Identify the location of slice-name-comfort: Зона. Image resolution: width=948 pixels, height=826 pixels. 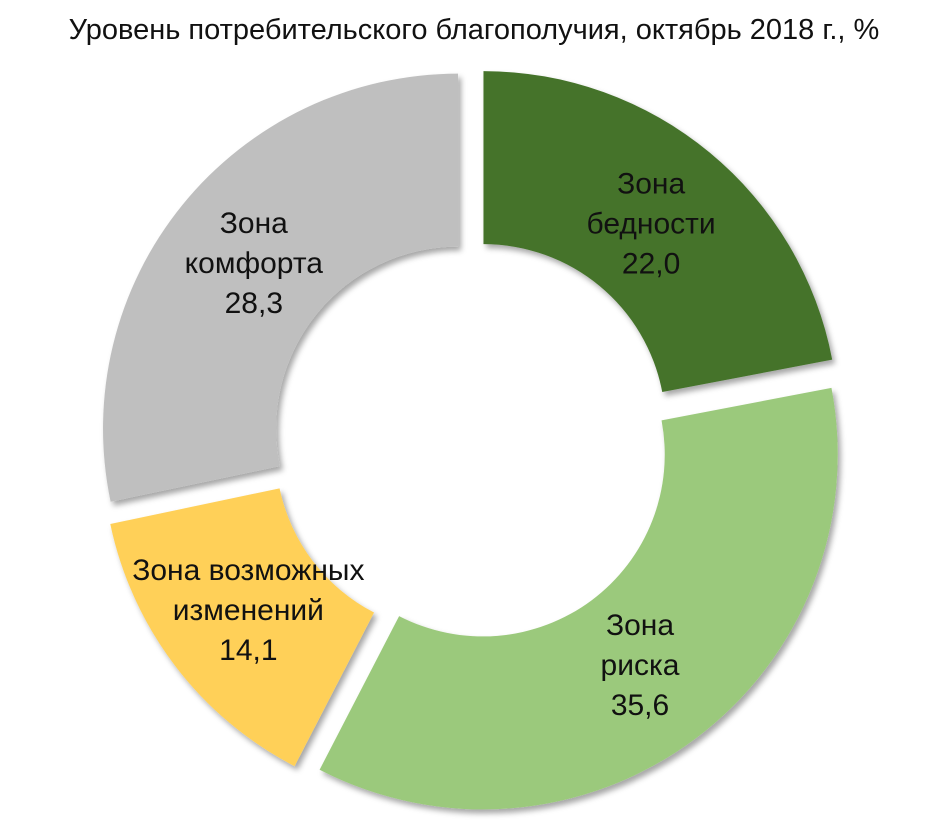
(254, 223).